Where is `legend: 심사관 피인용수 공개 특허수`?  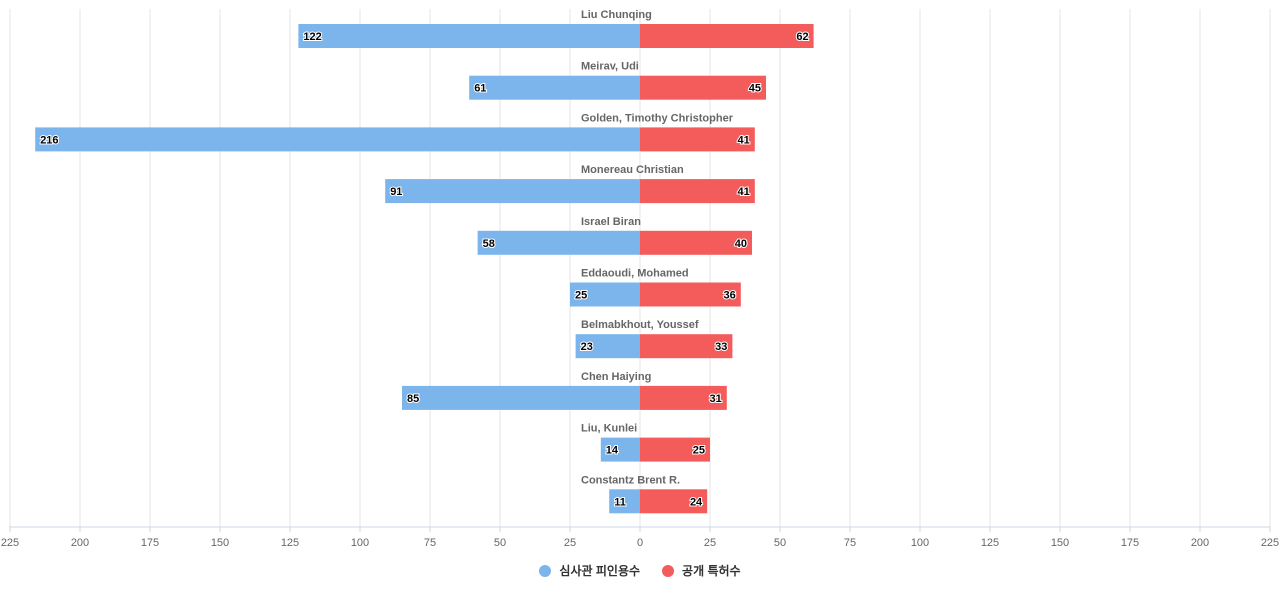 legend: 심사관 피인용수 공개 특허수 is located at coordinates (640, 570).